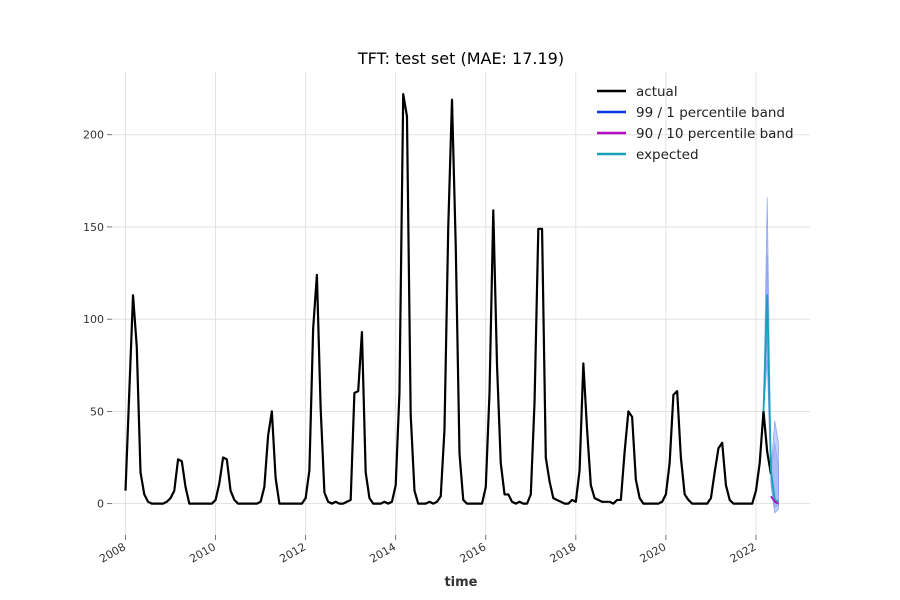 This screenshot has width=900, height=600. What do you see at coordinates (460, 58) in the screenshot?
I see `chart-title: TFT: test set (MAE: 17.19)` at bounding box center [460, 58].